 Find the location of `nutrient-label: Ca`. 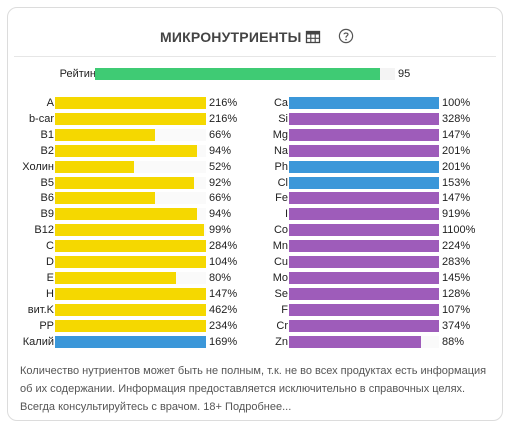

nutrient-label: Ca is located at coordinates (280, 103).